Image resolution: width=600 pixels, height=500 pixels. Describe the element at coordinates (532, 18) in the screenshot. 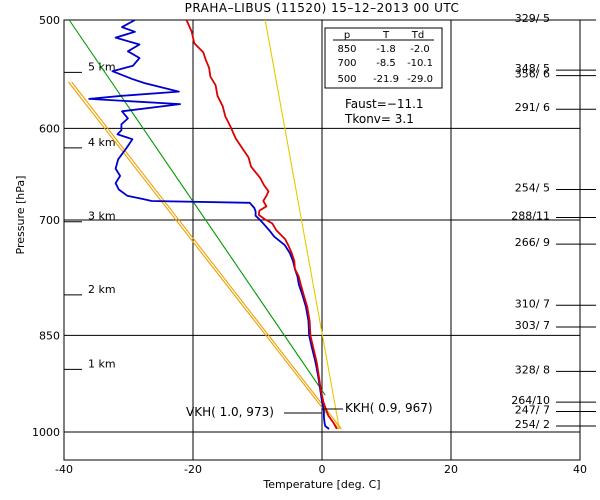

I see `wind-label: 329/ 5` at that location.